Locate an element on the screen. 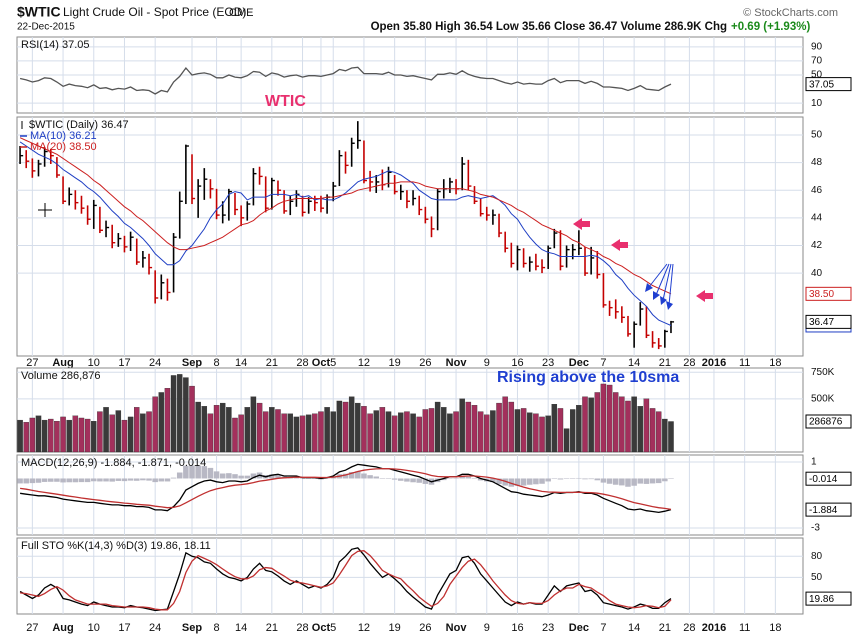  x-tick-label: Sep is located at coordinates (192, 363).